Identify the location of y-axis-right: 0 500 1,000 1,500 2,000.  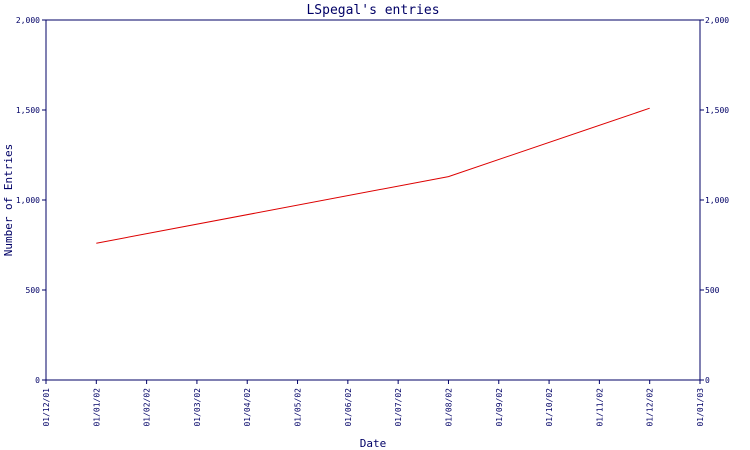
(714, 200).